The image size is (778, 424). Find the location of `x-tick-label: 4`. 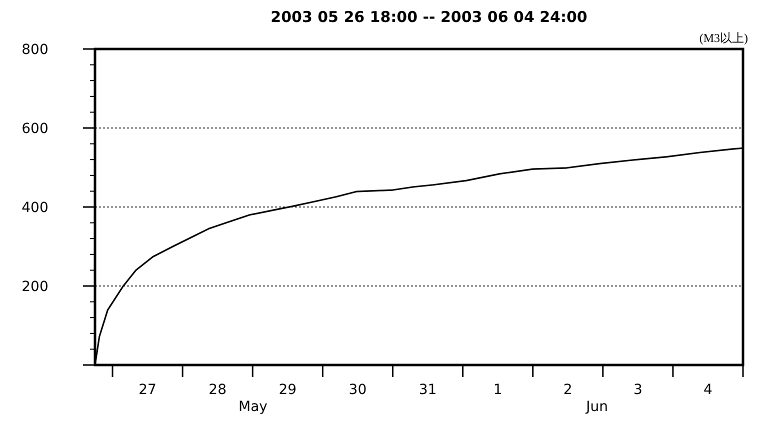

x-tick-label: 4 is located at coordinates (708, 390).